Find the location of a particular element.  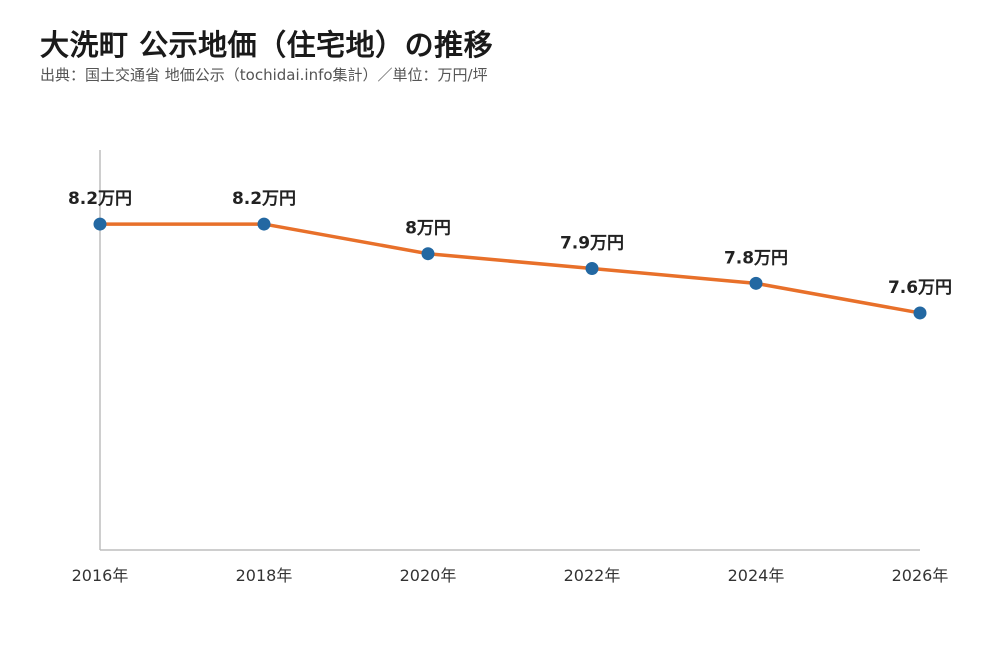

chart-title: 大洗町 公示地価（住宅地）の推移 is located at coordinates (267, 45).